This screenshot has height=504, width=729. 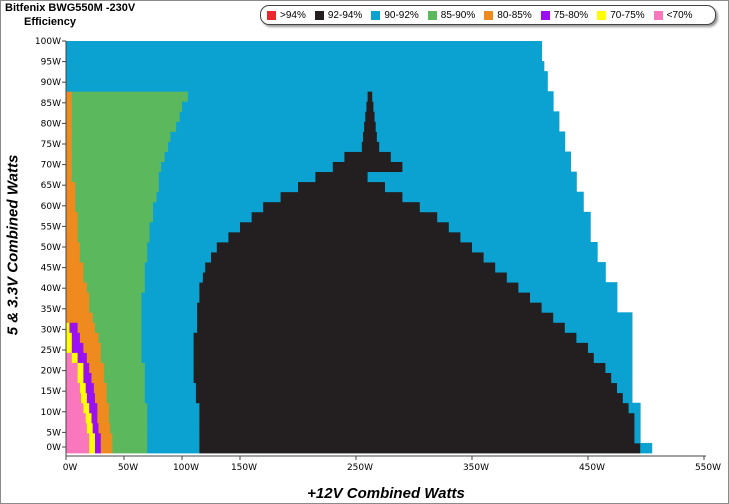 I want to click on y-tick-label: 70W, so click(x=51, y=166).